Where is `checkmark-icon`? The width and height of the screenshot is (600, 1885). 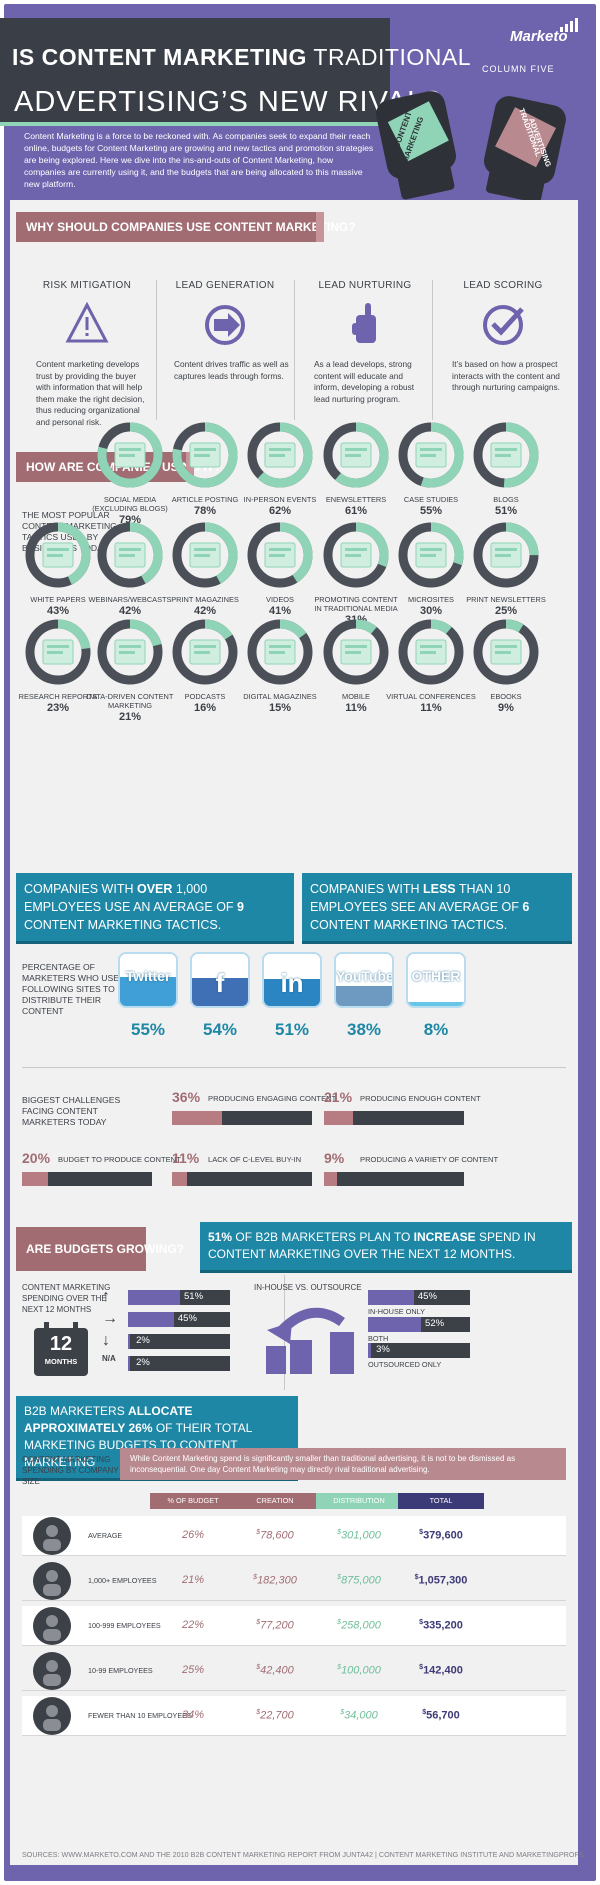 checkmark-icon is located at coordinates (503, 325).